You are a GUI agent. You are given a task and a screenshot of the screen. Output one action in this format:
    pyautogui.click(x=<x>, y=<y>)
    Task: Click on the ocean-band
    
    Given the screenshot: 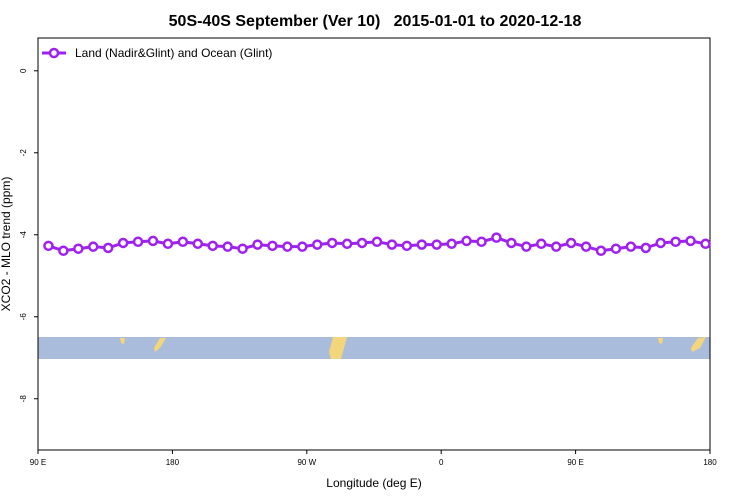 What is the action you would take?
    pyautogui.click(x=374, y=348)
    